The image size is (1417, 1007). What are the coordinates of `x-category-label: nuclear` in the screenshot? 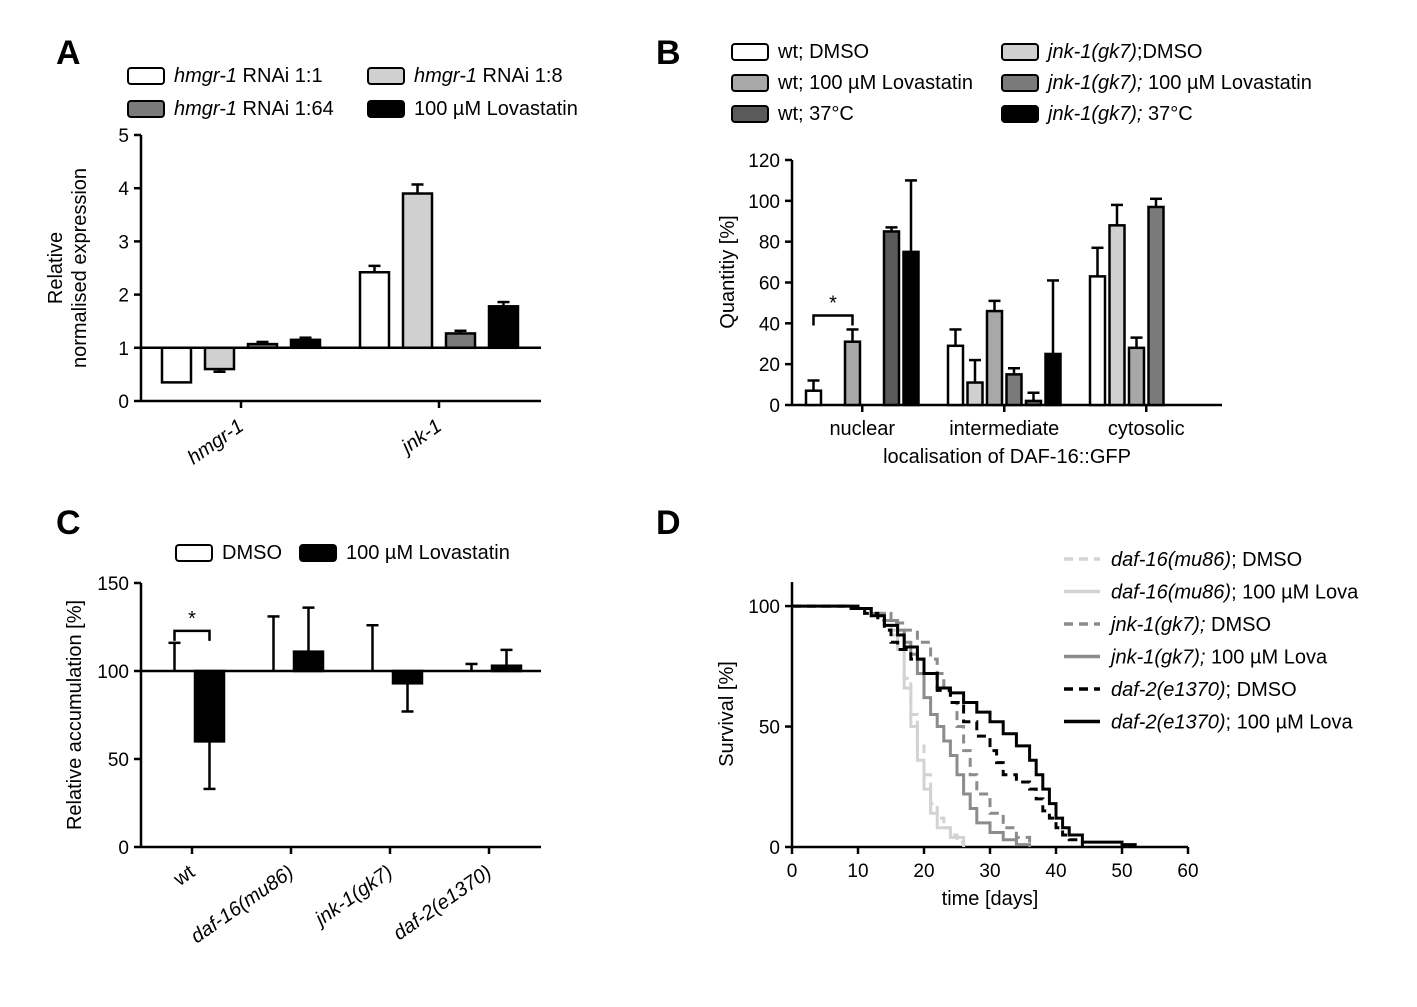 It's located at (862, 429).